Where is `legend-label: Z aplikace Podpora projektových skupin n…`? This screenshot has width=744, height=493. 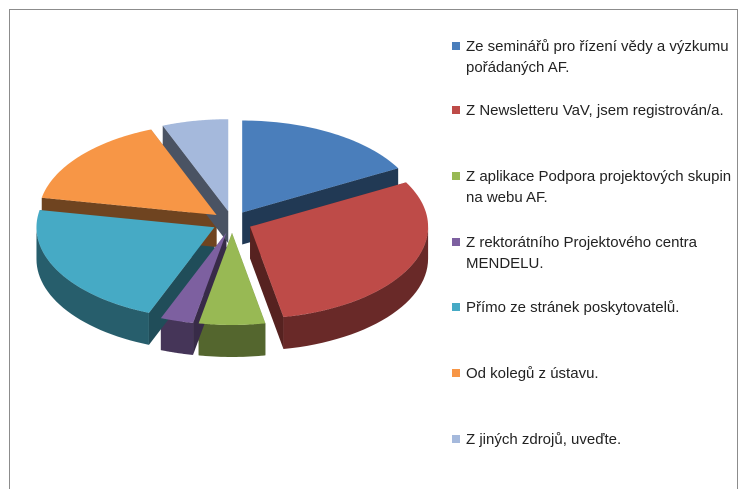 legend-label: Z aplikace Podpora projektových skupin n… is located at coordinates (599, 187).